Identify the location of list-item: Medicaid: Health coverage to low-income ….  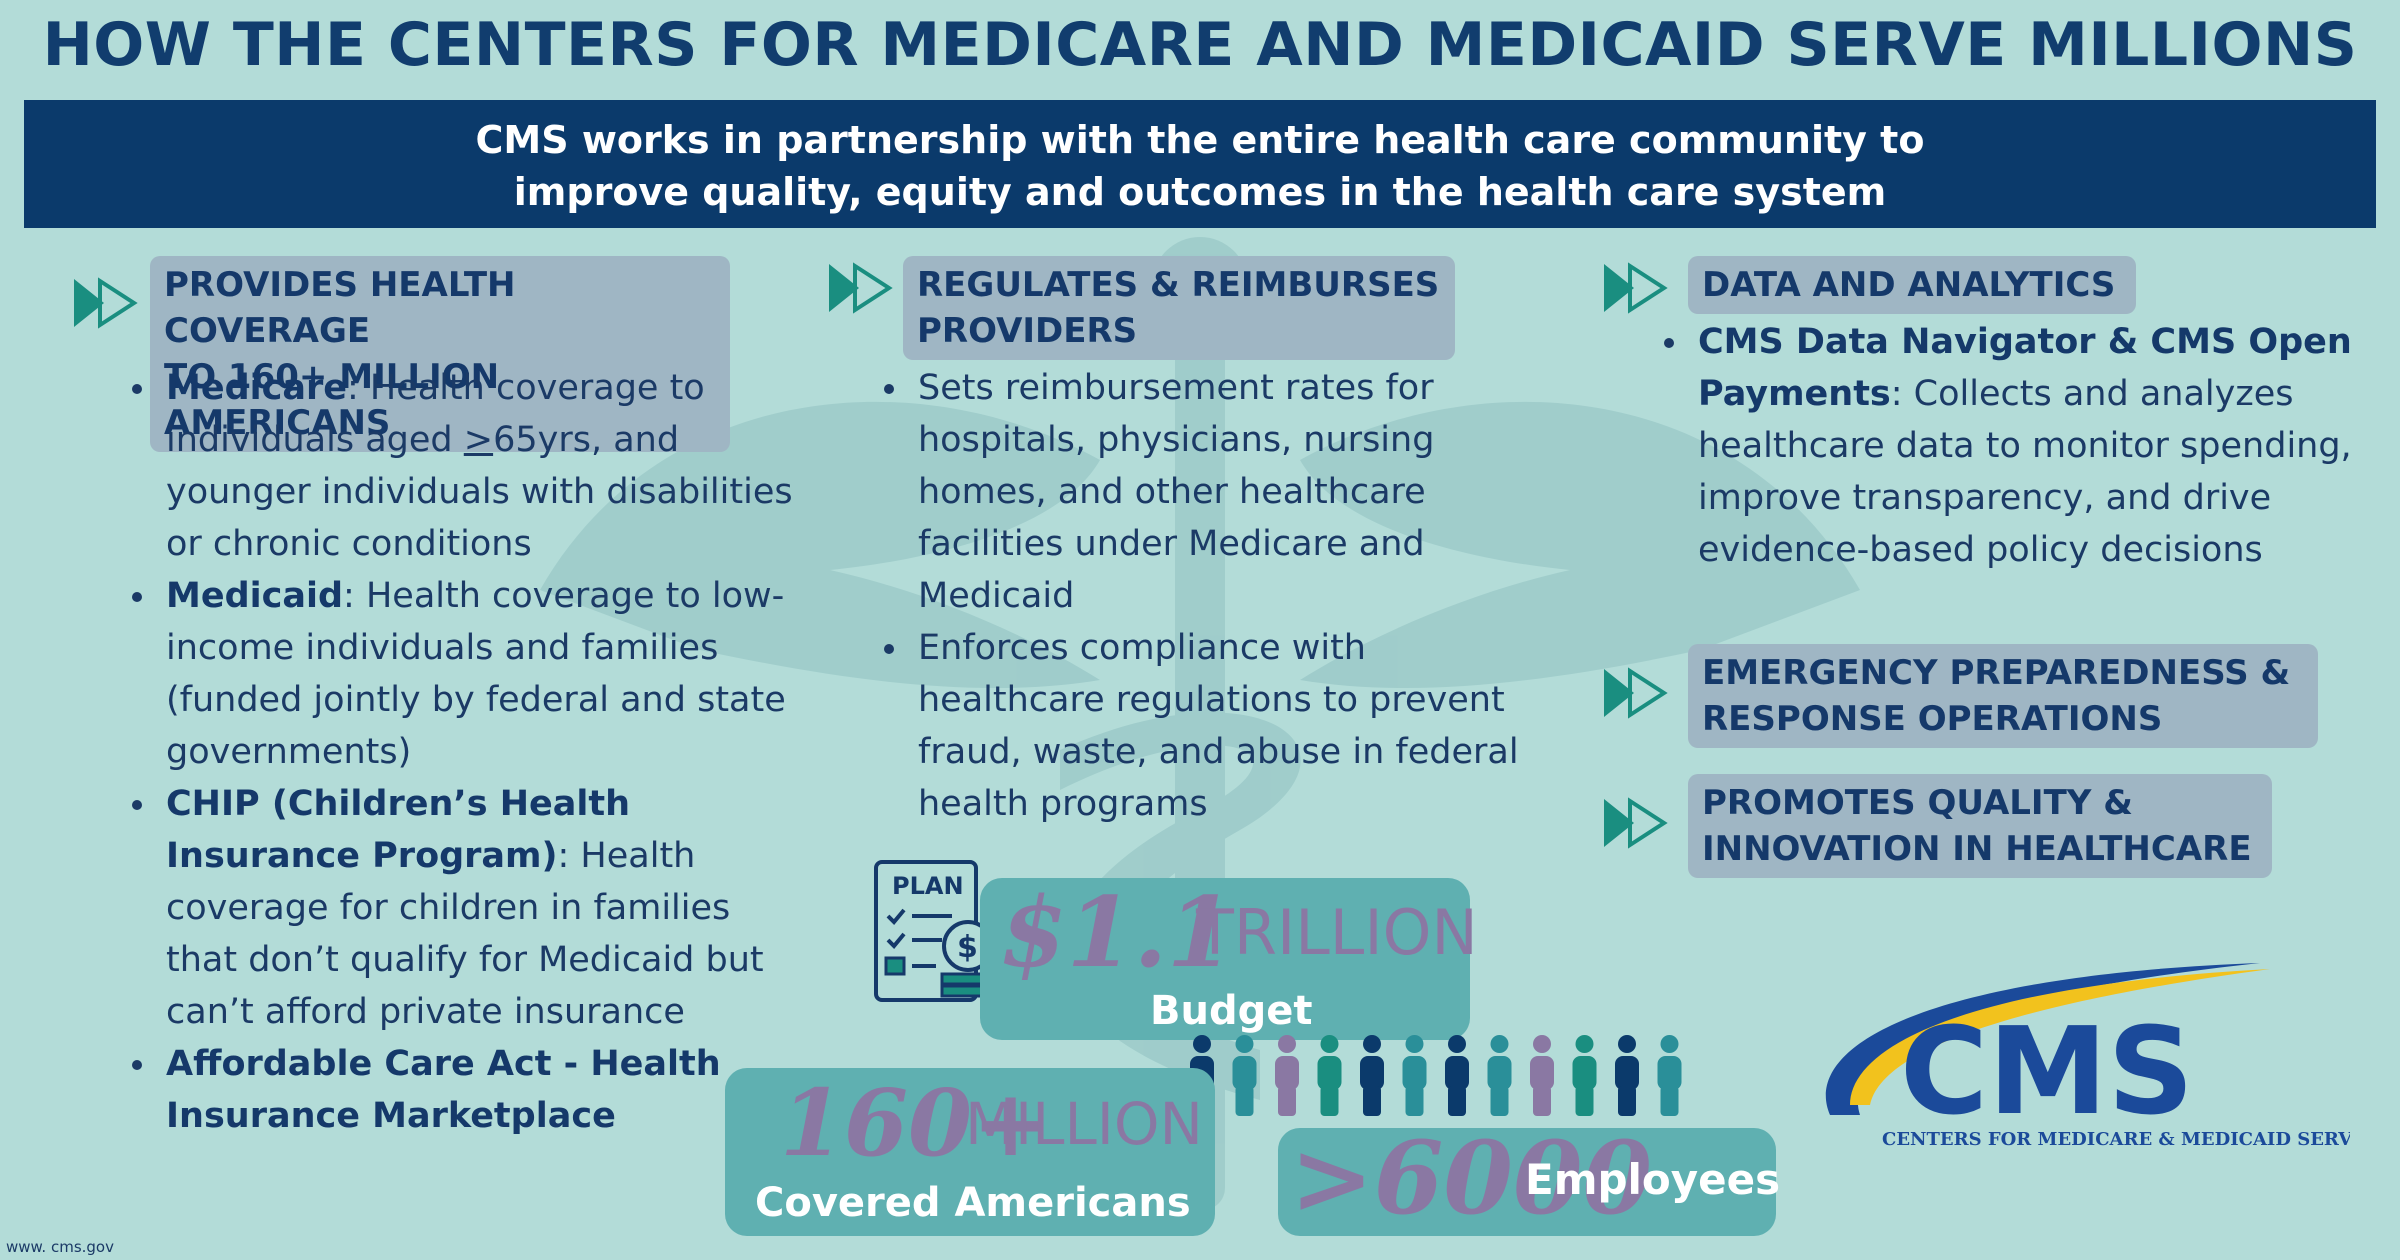
(468, 674).